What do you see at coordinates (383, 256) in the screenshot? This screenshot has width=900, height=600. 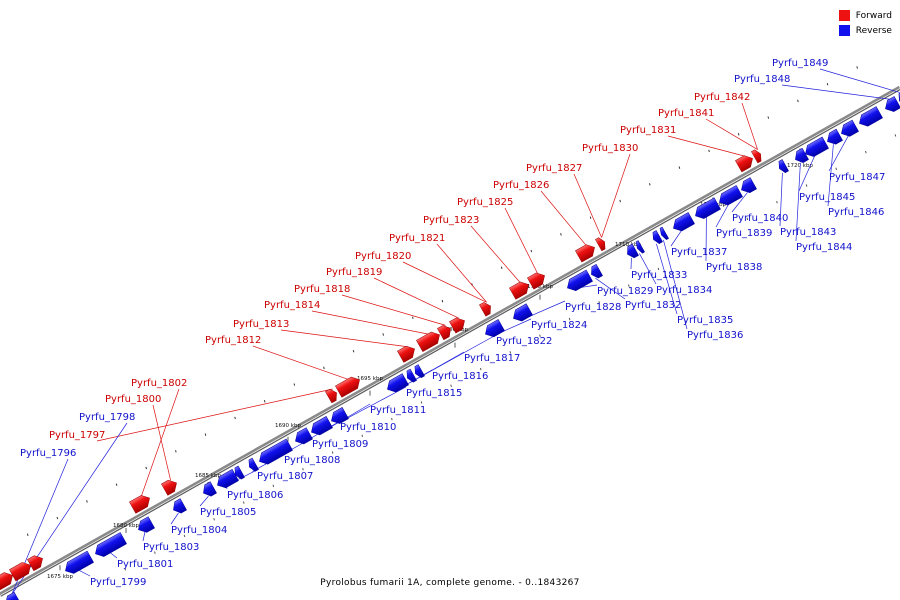 I see `forward-gene-label: Pyrfu_1820` at bounding box center [383, 256].